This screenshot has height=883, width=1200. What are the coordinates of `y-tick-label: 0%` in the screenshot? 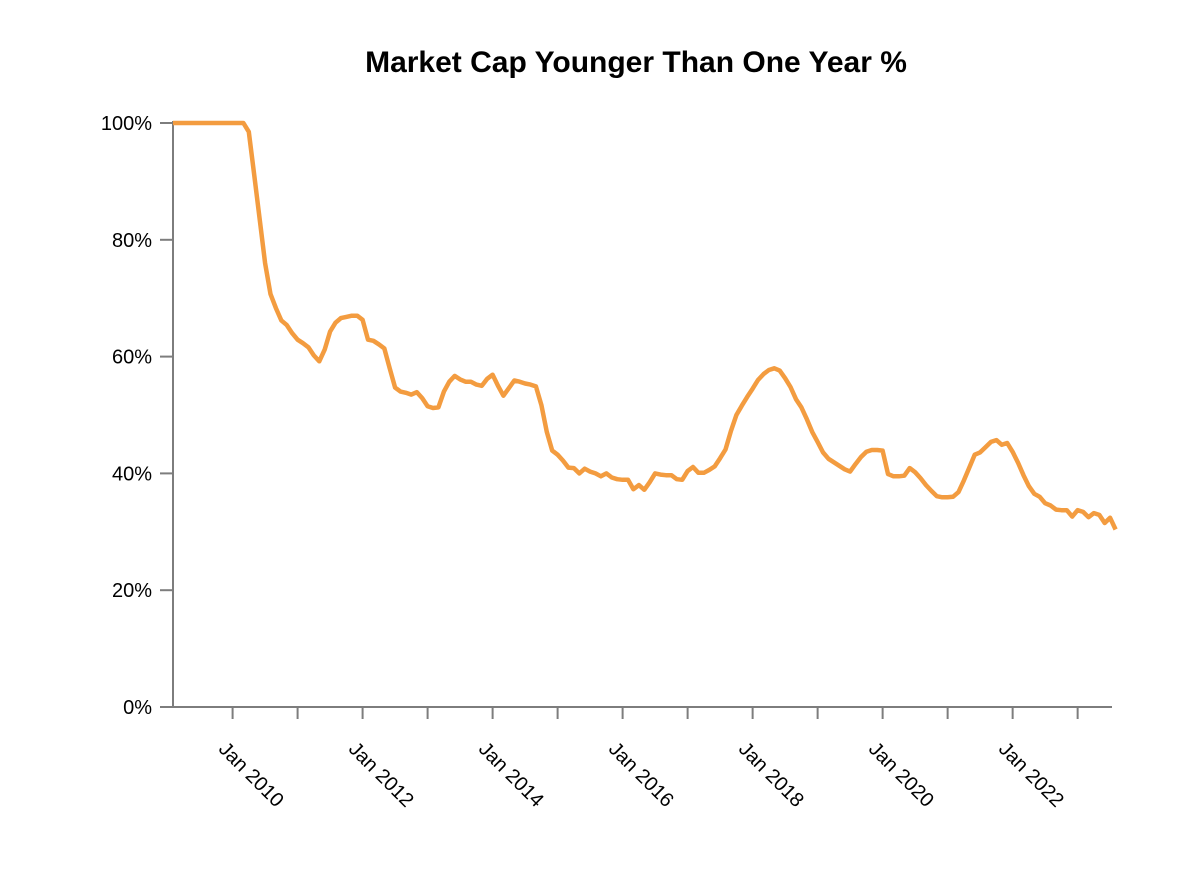 It's located at (137, 708).